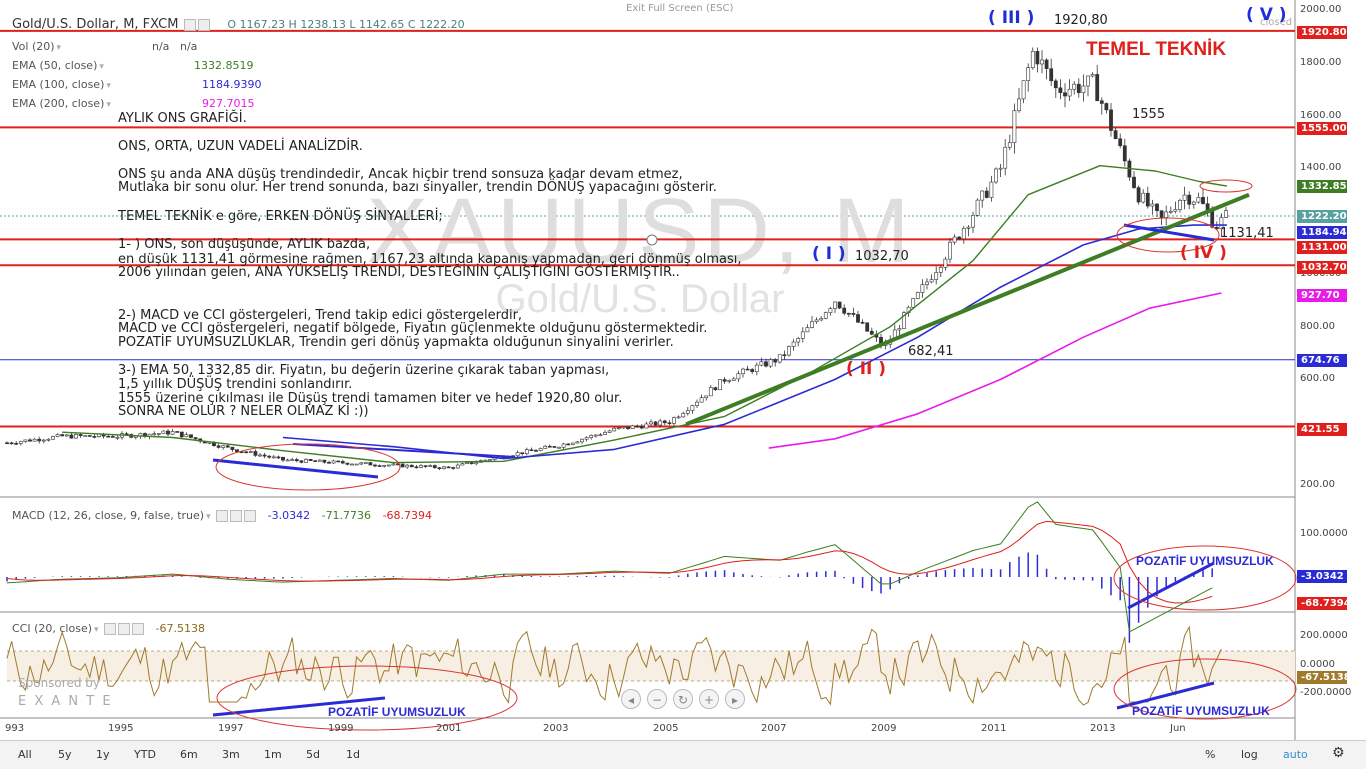  What do you see at coordinates (1247, 233) in the screenshot?
I see `wave-price-3: 1131,41` at bounding box center [1247, 233].